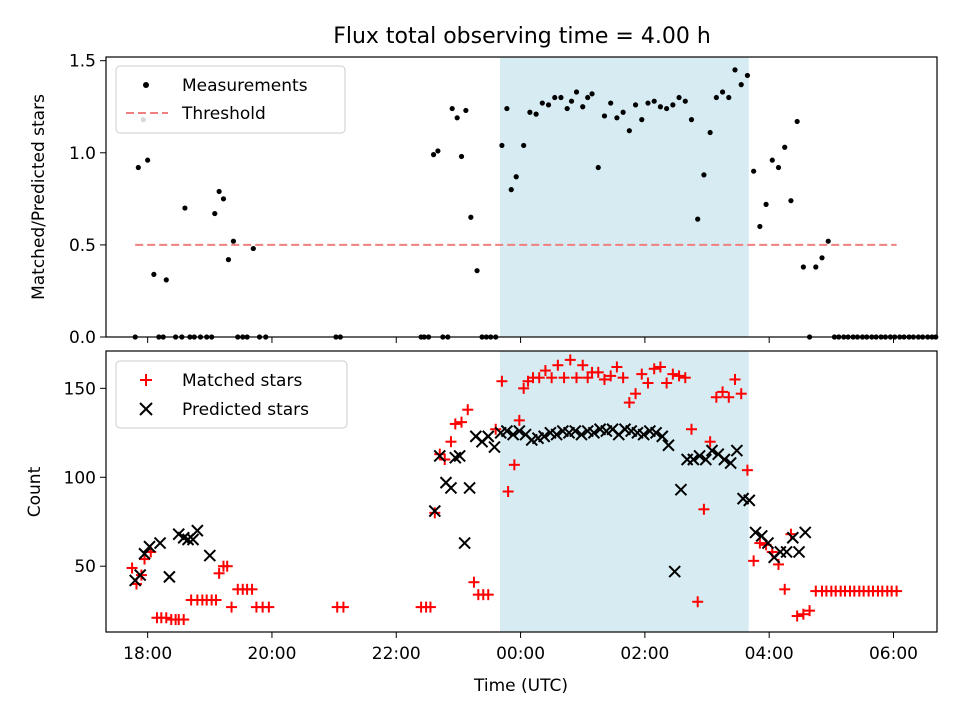  Describe the element at coordinates (522, 36) in the screenshot. I see `chart-title: Flux total observing time = 4.00 h` at that location.